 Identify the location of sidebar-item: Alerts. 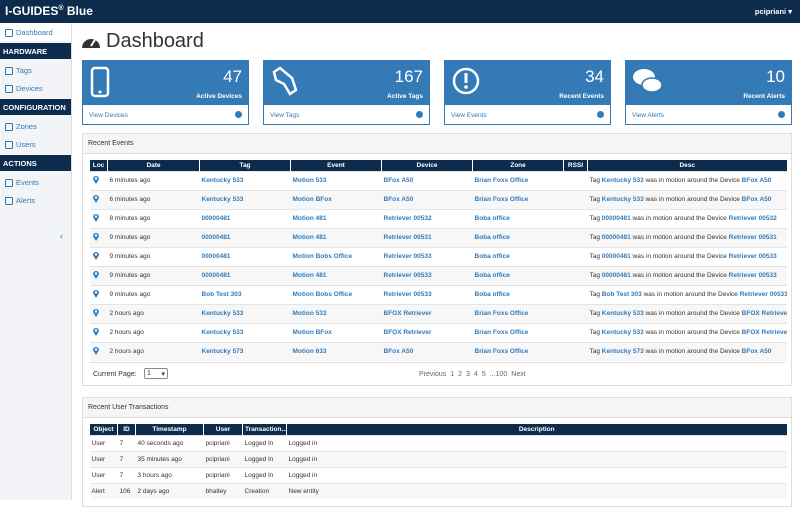
(35, 200).